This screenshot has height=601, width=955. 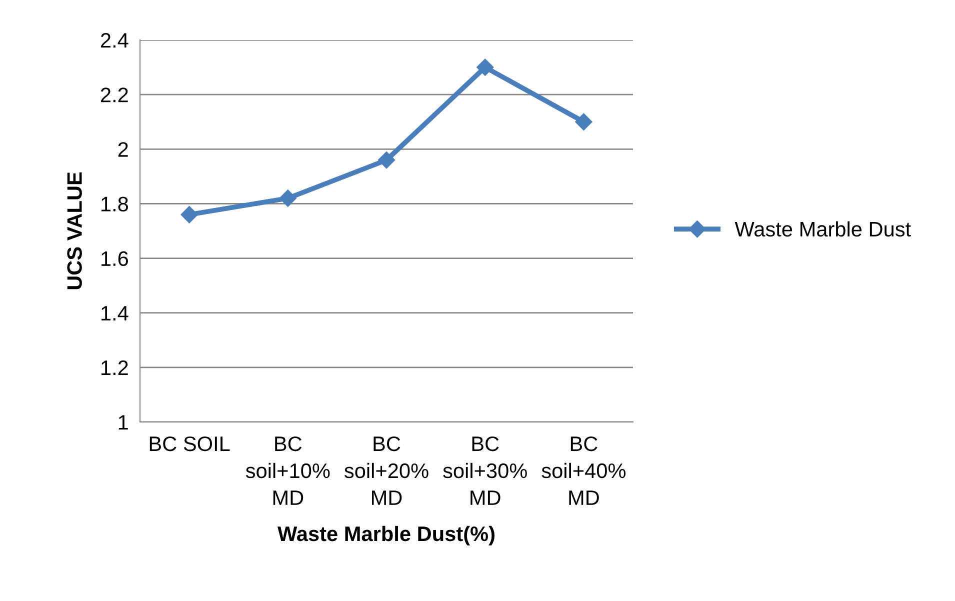 I want to click on y-tick-label: 1.6, so click(x=115, y=258).